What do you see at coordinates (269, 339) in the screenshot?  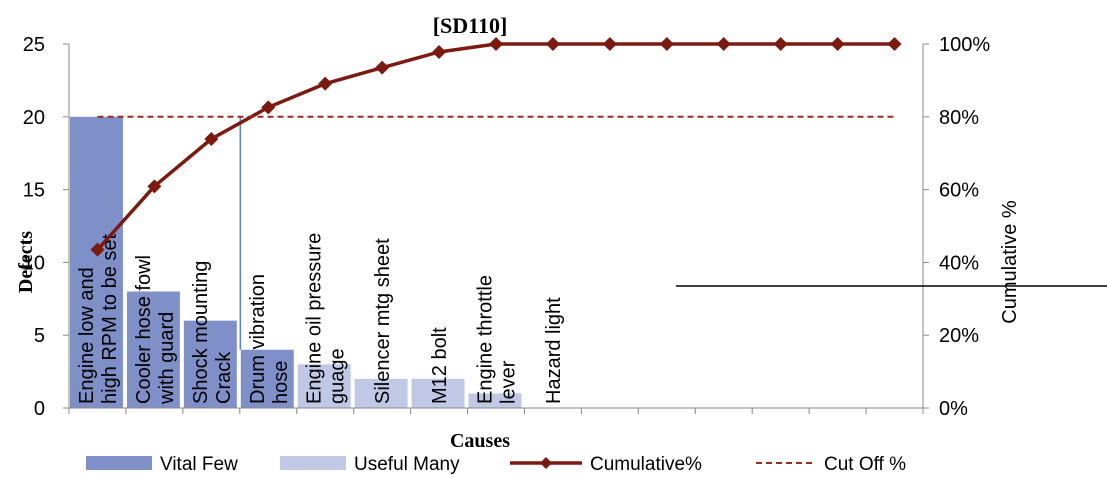 I see `category-label: Drum vibration hose` at bounding box center [269, 339].